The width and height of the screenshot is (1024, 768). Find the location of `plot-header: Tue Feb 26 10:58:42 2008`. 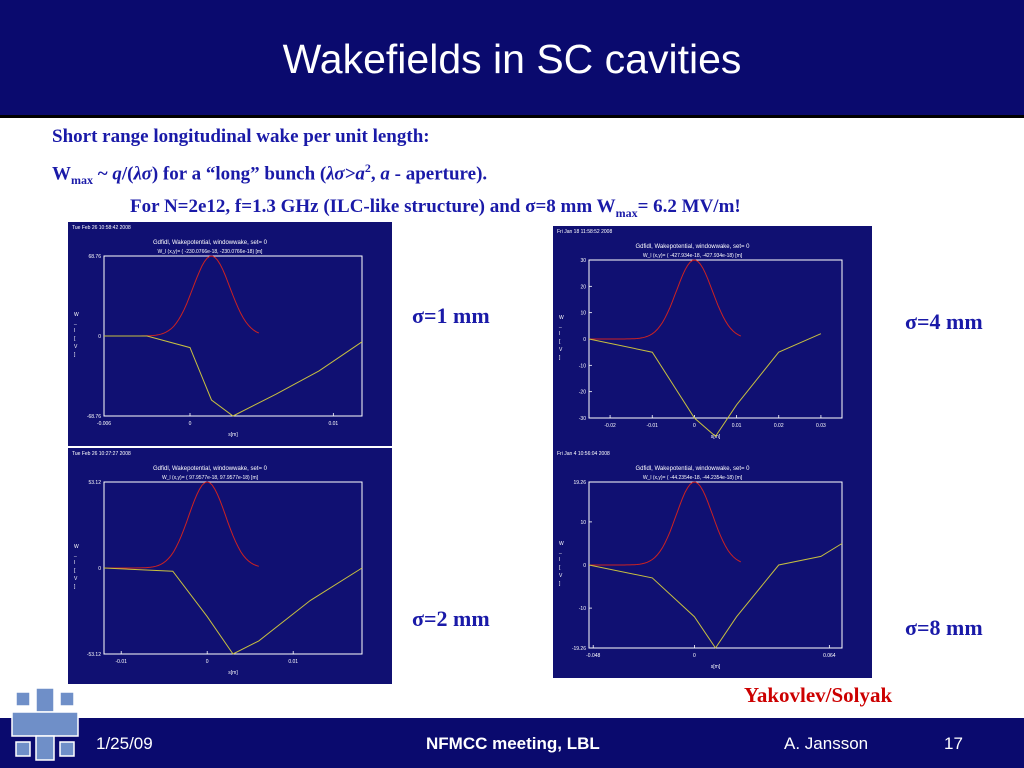

plot-header: Tue Feb 26 10:58:42 2008 is located at coordinates (101, 228).